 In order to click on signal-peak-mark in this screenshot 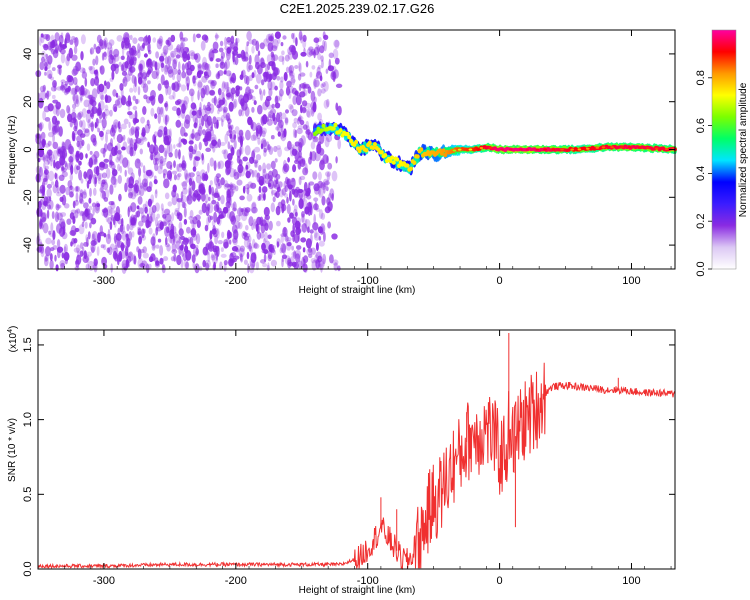, I will do `click(647, 148)`.